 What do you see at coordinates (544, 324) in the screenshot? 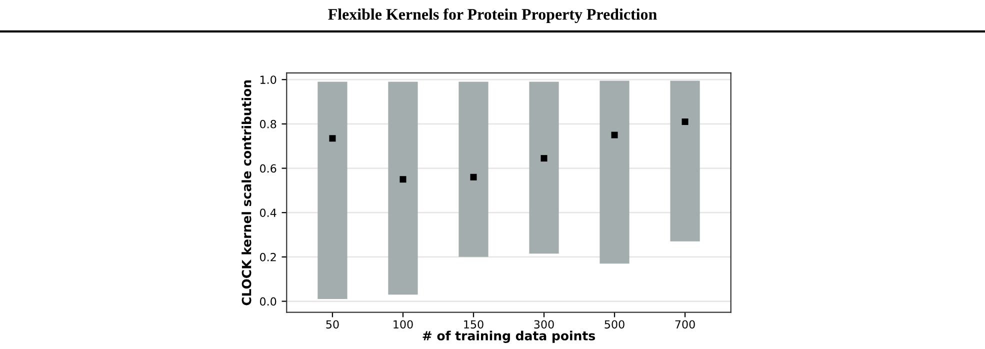
I see `x-tick-label: 300` at bounding box center [544, 324].